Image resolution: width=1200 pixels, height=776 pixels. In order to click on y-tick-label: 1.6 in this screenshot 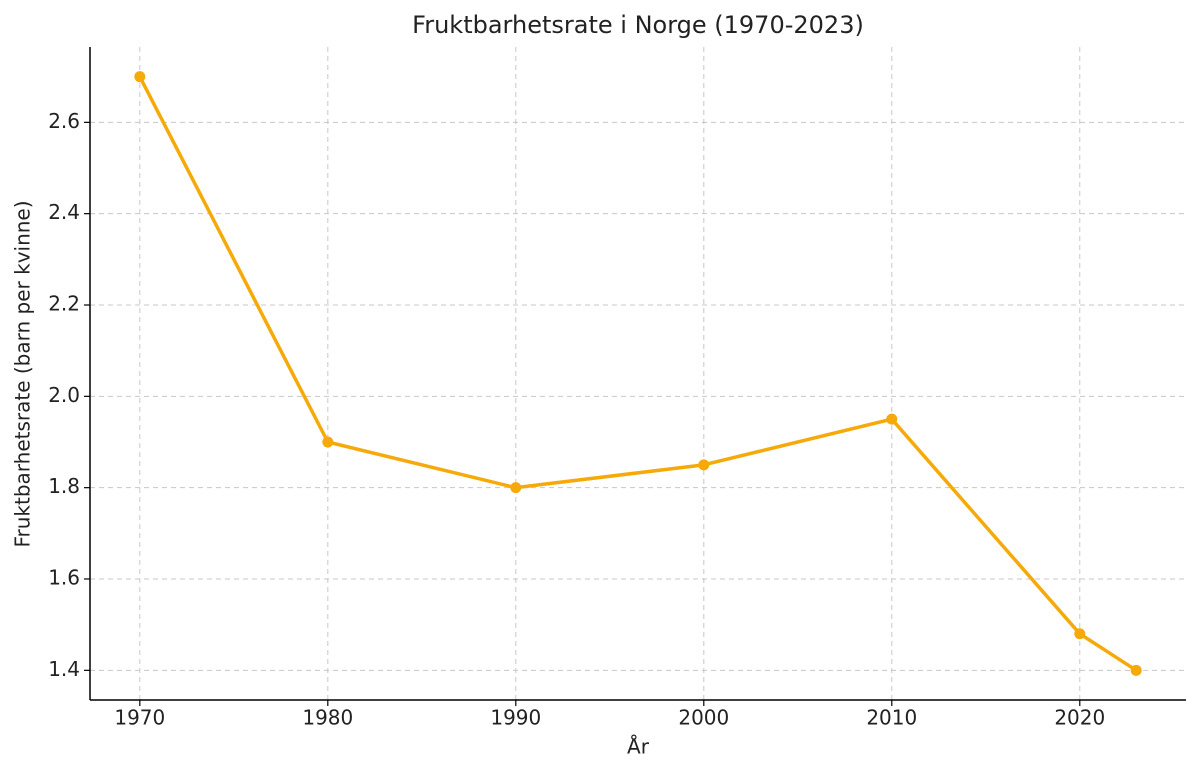, I will do `click(64, 577)`.